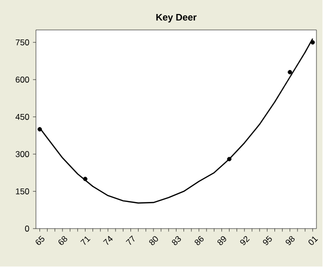 This screenshot has width=323, height=267. What do you see at coordinates (108, 241) in the screenshot?
I see `x-tick-label: 74` at bounding box center [108, 241].